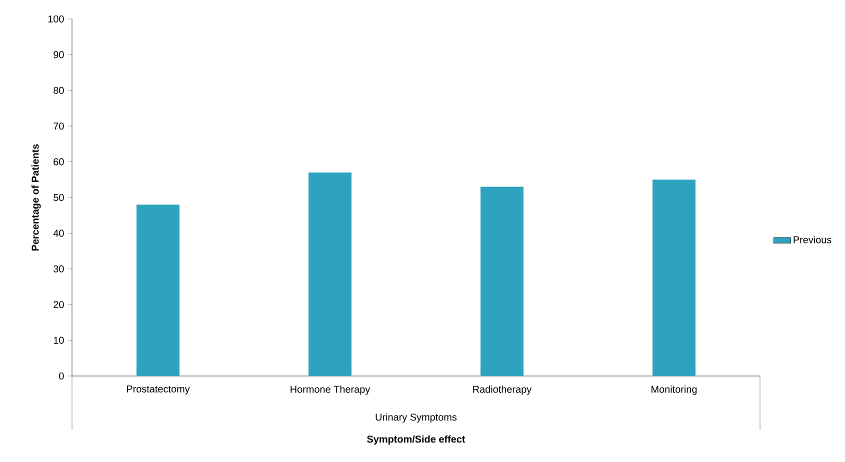 Image resolution: width=845 pixels, height=462 pixels. I want to click on text: Urinary Symptoms, so click(416, 418).